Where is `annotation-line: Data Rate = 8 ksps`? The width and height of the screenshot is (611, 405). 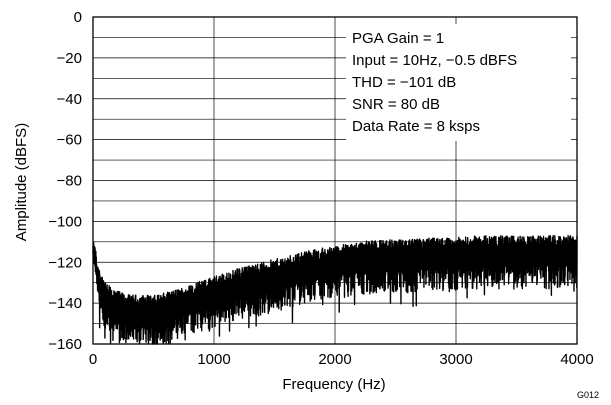
annotation-line: Data Rate = 8 ksps is located at coordinates (416, 126).